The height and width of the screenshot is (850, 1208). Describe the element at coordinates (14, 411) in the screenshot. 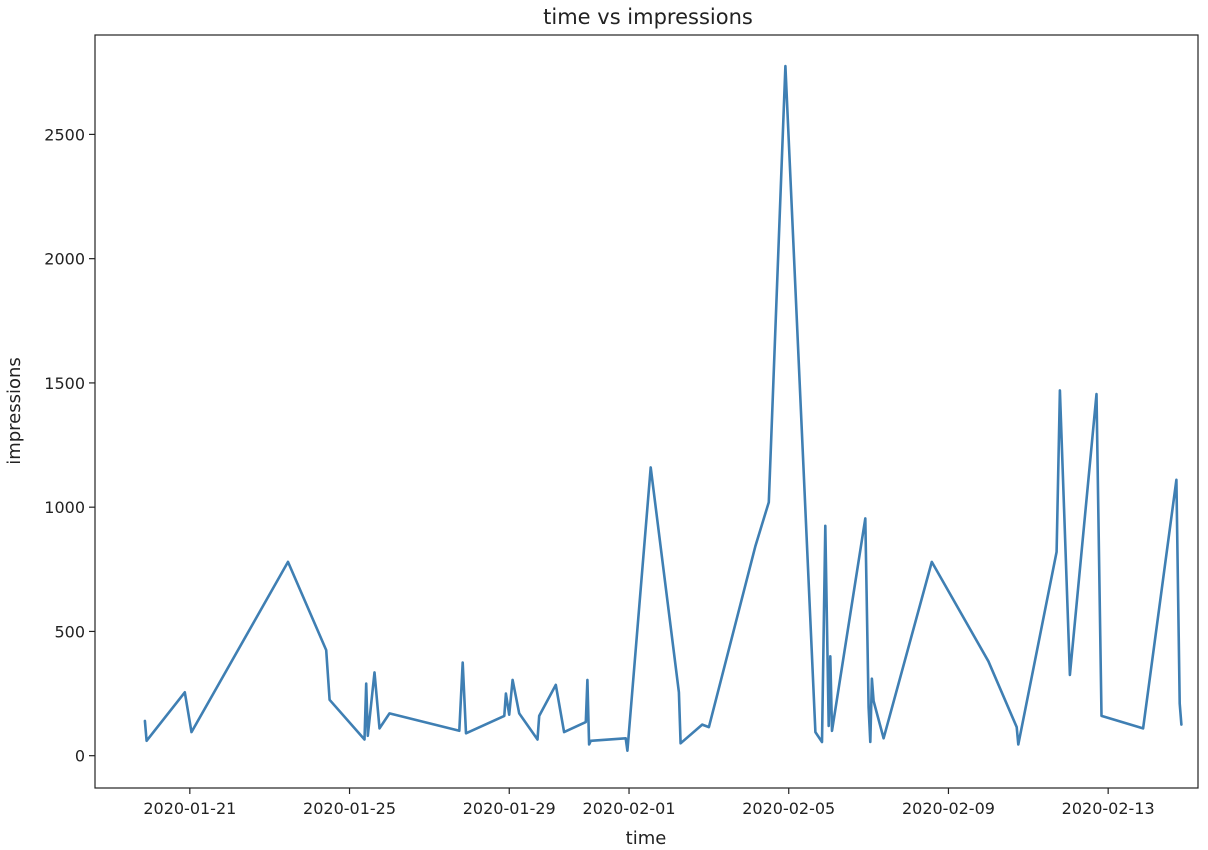

I see `y-axis-label: impressions` at that location.